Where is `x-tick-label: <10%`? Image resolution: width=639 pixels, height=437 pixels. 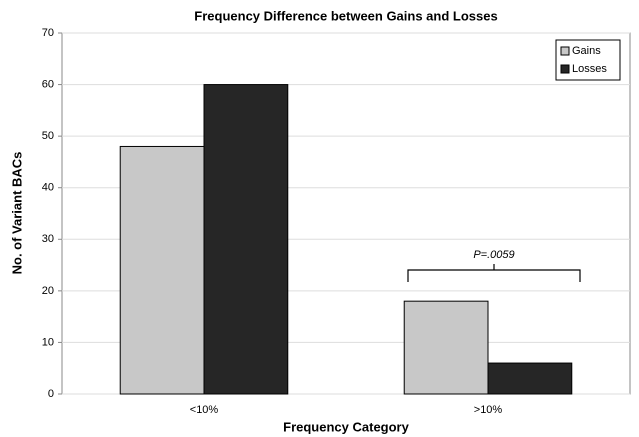 x-tick-label: <10% is located at coordinates (204, 410).